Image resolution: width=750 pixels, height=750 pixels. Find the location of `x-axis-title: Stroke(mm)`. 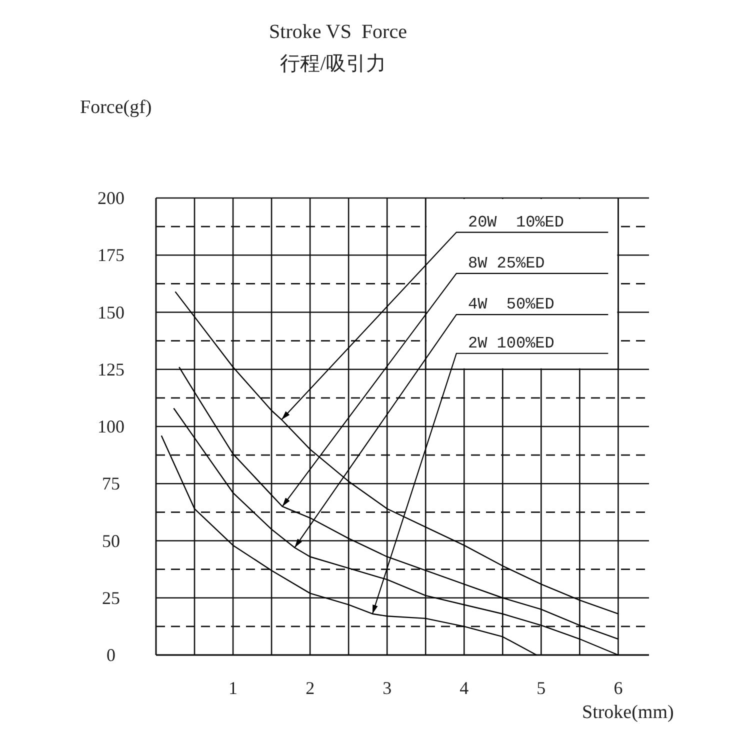

x-axis-title: Stroke(mm) is located at coordinates (628, 712).